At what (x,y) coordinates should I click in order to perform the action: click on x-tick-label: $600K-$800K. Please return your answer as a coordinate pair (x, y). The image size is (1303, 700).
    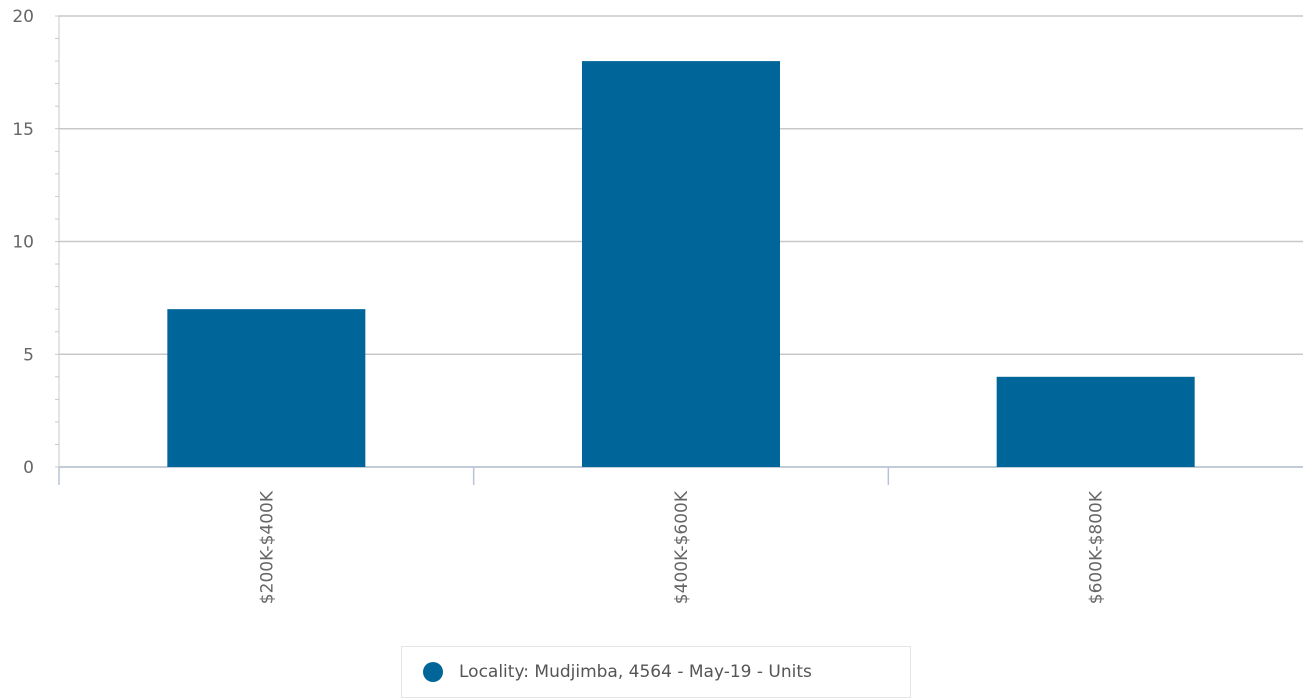
    Looking at the image, I should click on (1097, 547).